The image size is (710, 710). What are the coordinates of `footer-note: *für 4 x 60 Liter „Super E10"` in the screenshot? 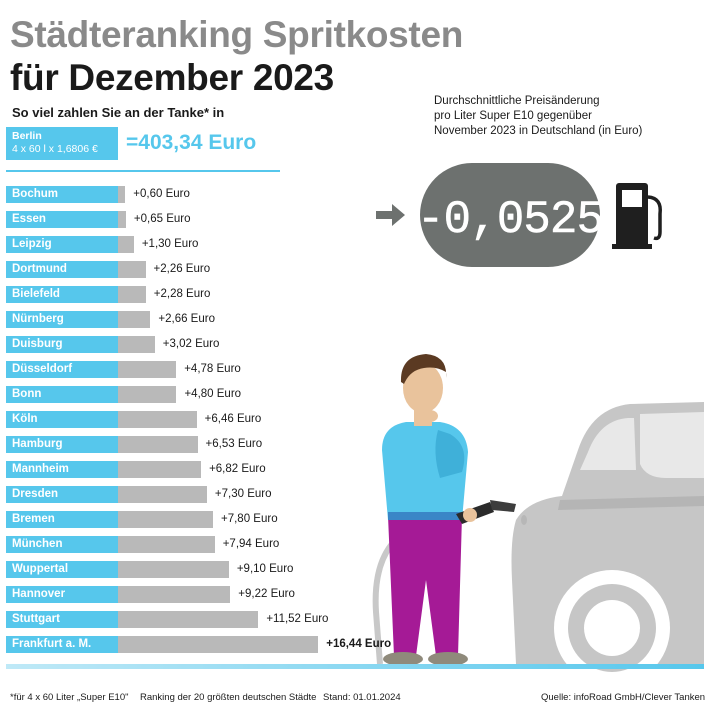 It's located at (69, 697).